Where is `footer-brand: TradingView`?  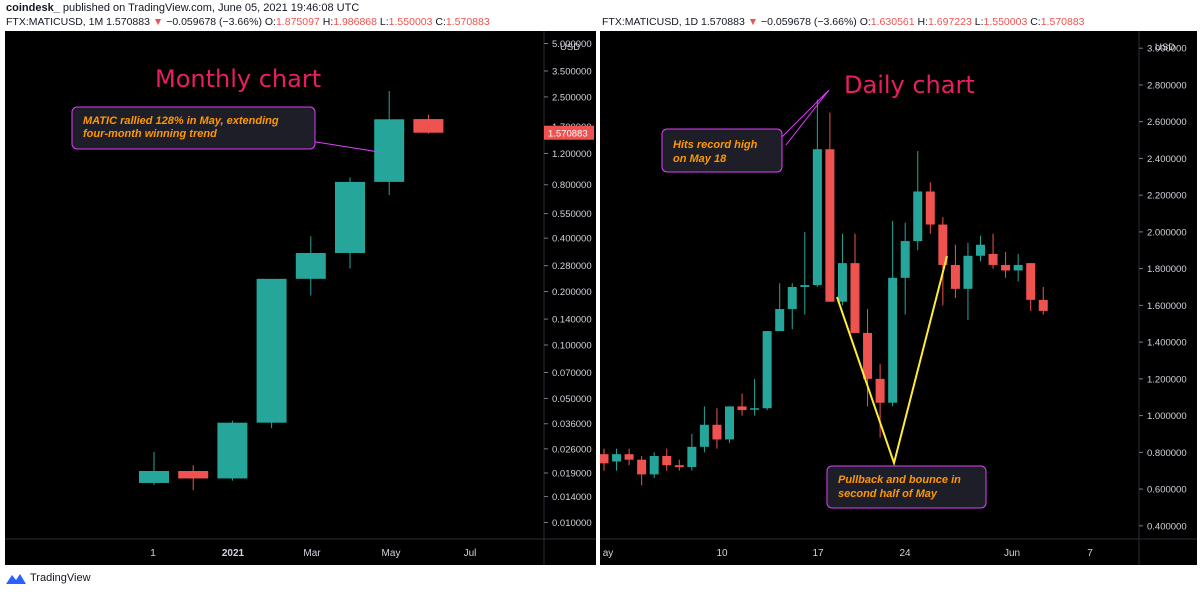 footer-brand: TradingView is located at coordinates (48, 578).